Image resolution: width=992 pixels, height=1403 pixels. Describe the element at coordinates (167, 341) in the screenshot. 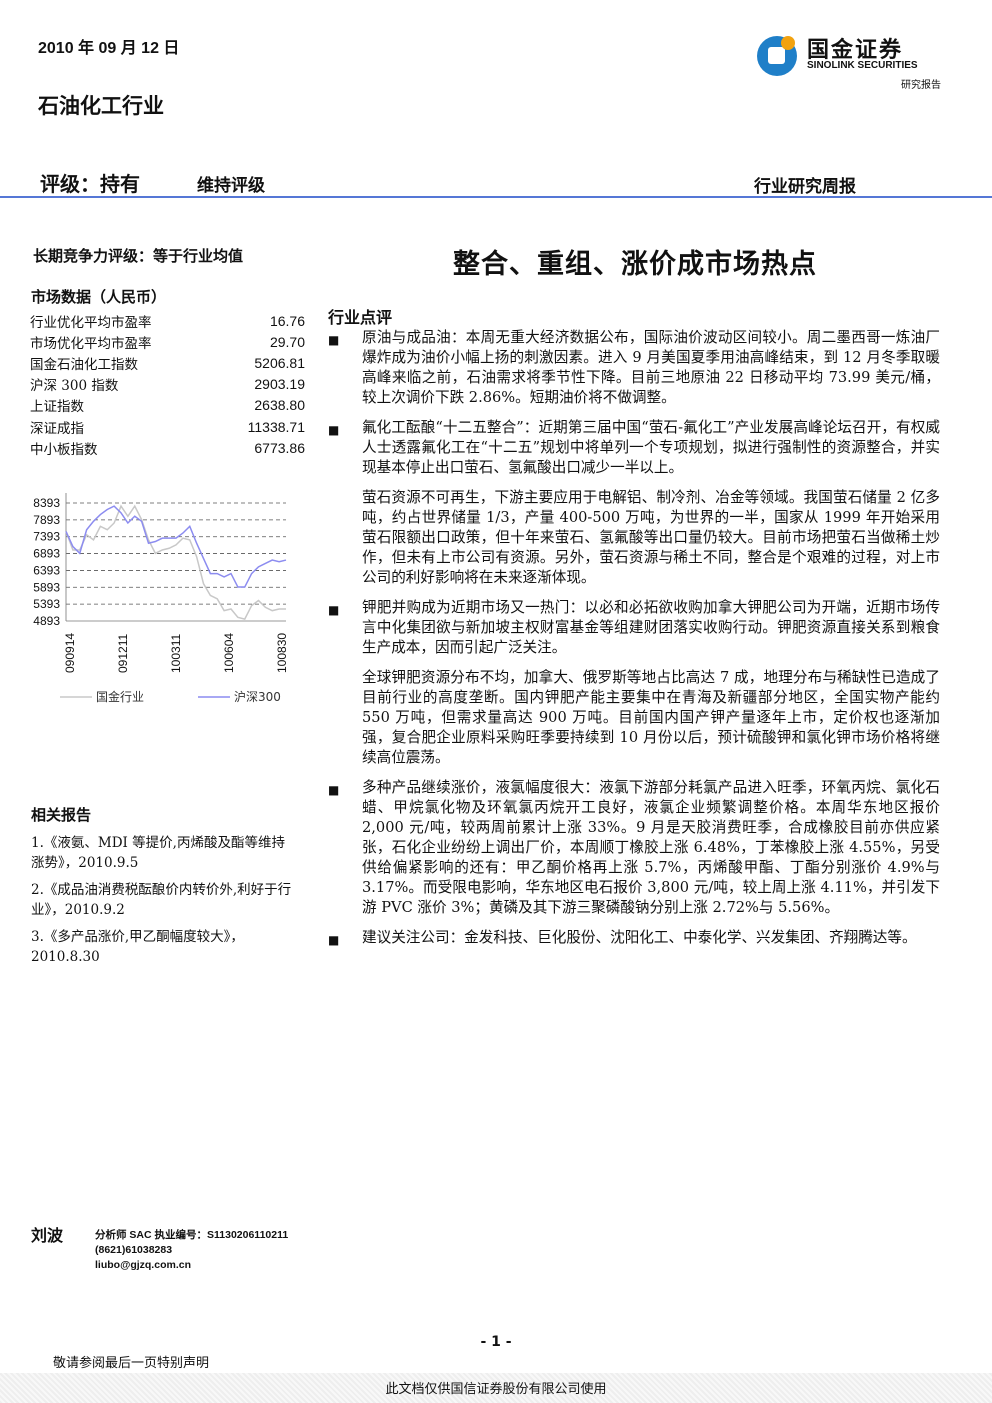

I see `market-row: 市场优化平均市盈率 29.70` at that location.